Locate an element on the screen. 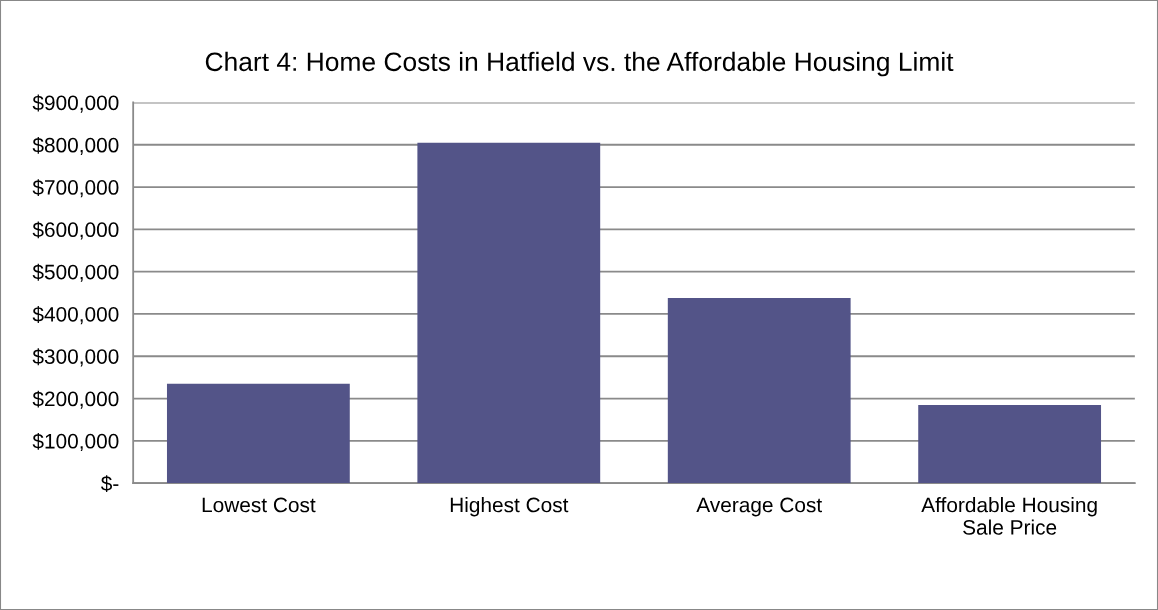  chart-title: Chart 4: Home Costs in Hatfield vs. the Affordable Housing Limit is located at coordinates (579, 64).